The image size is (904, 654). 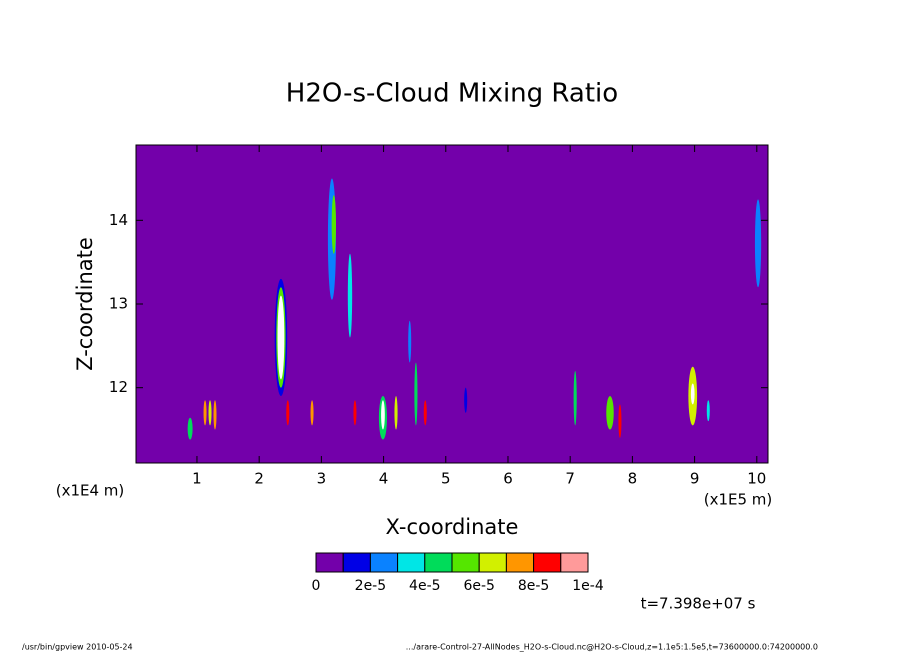 I want to click on time-label: t=7.398e+07 s, so click(x=698, y=604).